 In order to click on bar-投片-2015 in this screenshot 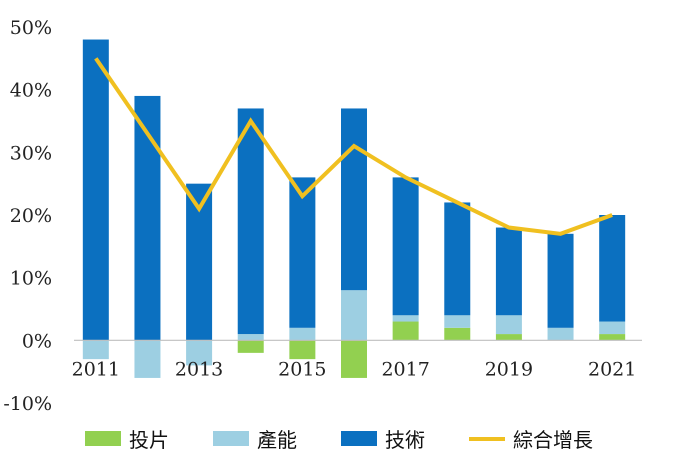, I will do `click(302, 350)`.